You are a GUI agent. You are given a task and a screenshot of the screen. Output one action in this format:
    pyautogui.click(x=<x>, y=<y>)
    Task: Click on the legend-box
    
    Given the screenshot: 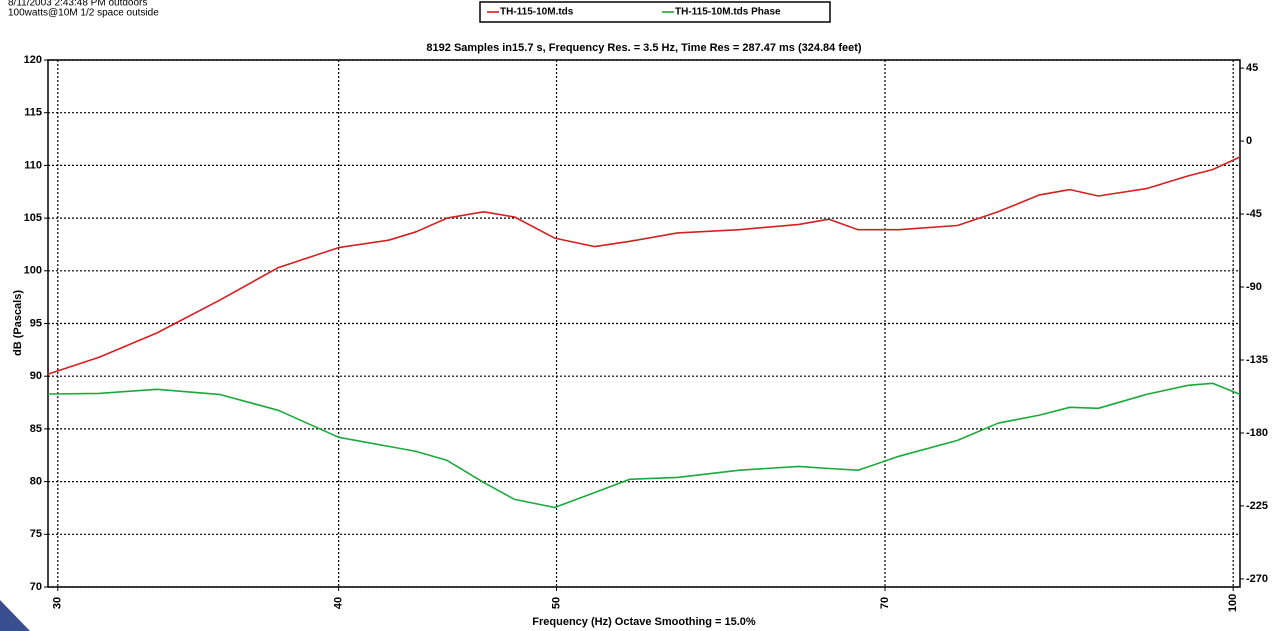 What is the action you would take?
    pyautogui.click(x=655, y=12)
    